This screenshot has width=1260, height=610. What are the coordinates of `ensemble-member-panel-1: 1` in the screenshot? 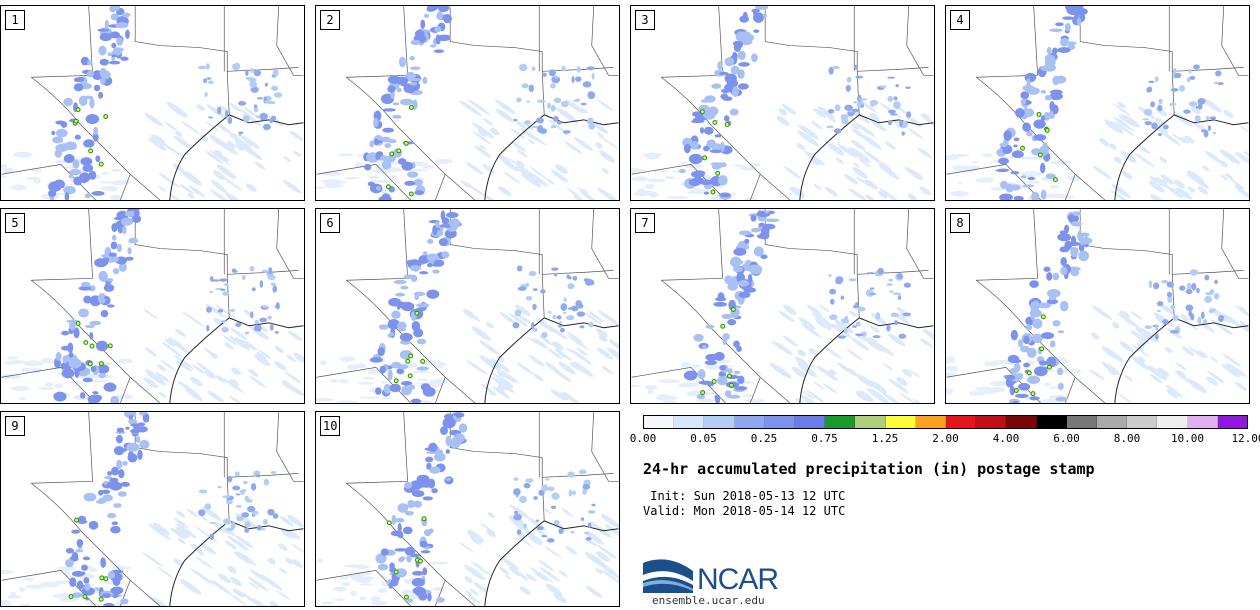 It's located at (152, 103).